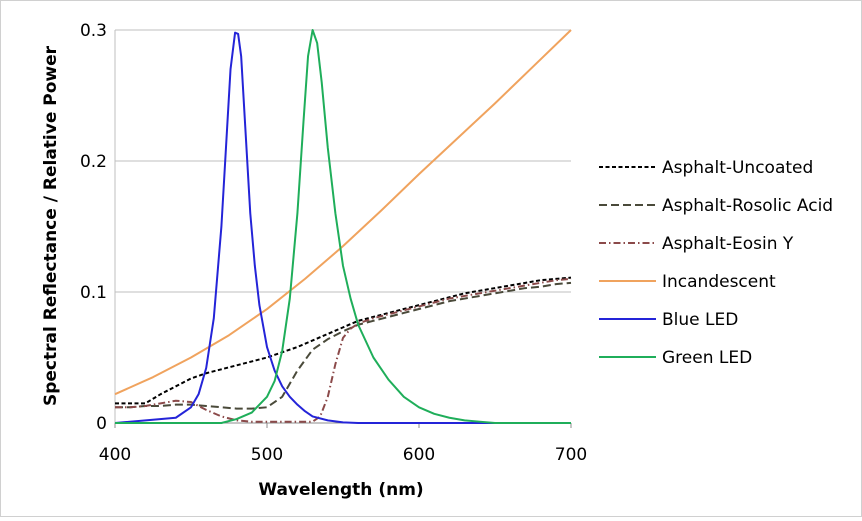 This screenshot has width=862, height=521. I want to click on series-line-asphalt-uncoated, so click(343, 340).